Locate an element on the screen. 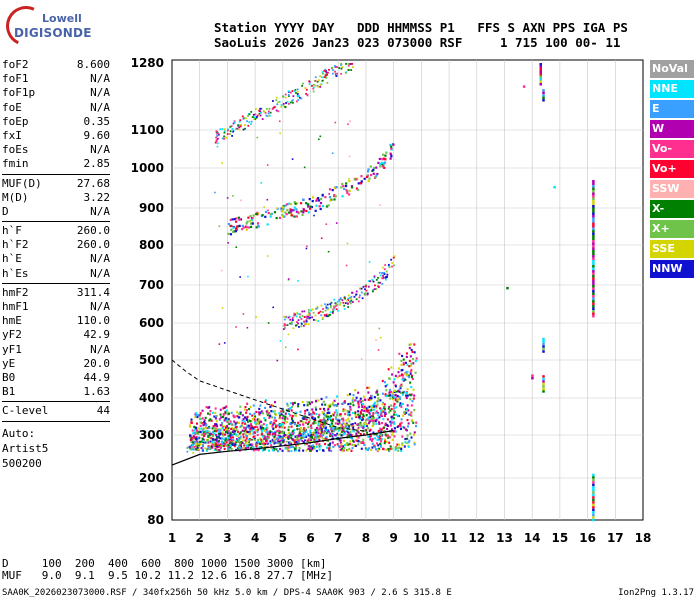  x-tick-label: 8 is located at coordinates (366, 538).